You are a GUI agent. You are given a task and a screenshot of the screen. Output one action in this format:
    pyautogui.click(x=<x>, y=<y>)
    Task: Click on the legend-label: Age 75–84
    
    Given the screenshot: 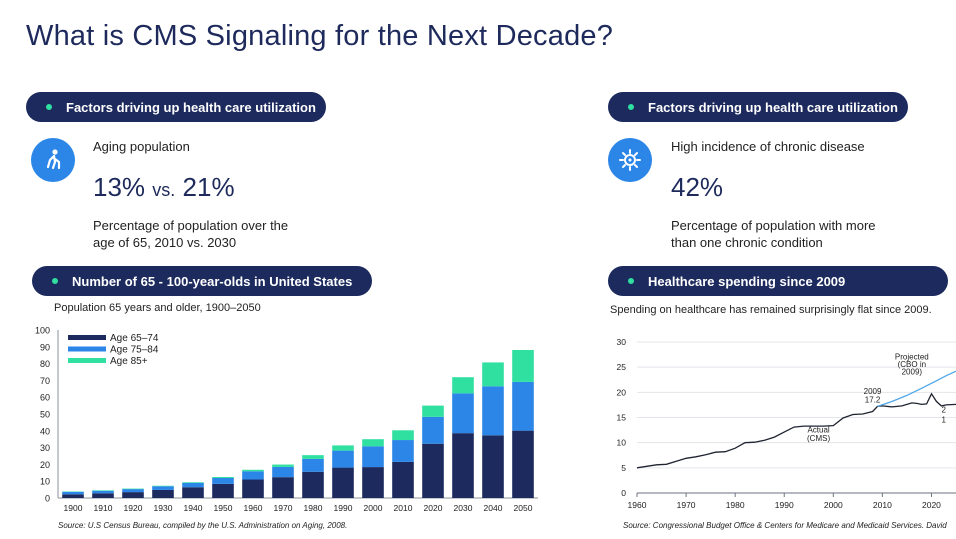 What is the action you would take?
    pyautogui.click(x=134, y=350)
    